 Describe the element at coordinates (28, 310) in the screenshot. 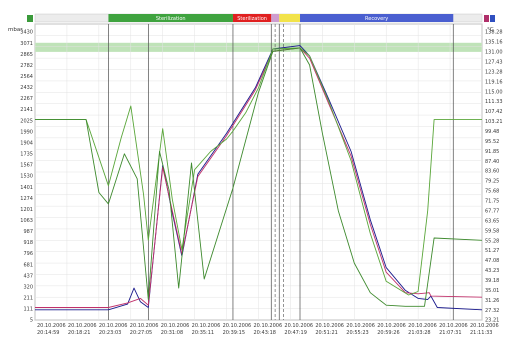

I see `left-axis-tick-label: 111` at that location.